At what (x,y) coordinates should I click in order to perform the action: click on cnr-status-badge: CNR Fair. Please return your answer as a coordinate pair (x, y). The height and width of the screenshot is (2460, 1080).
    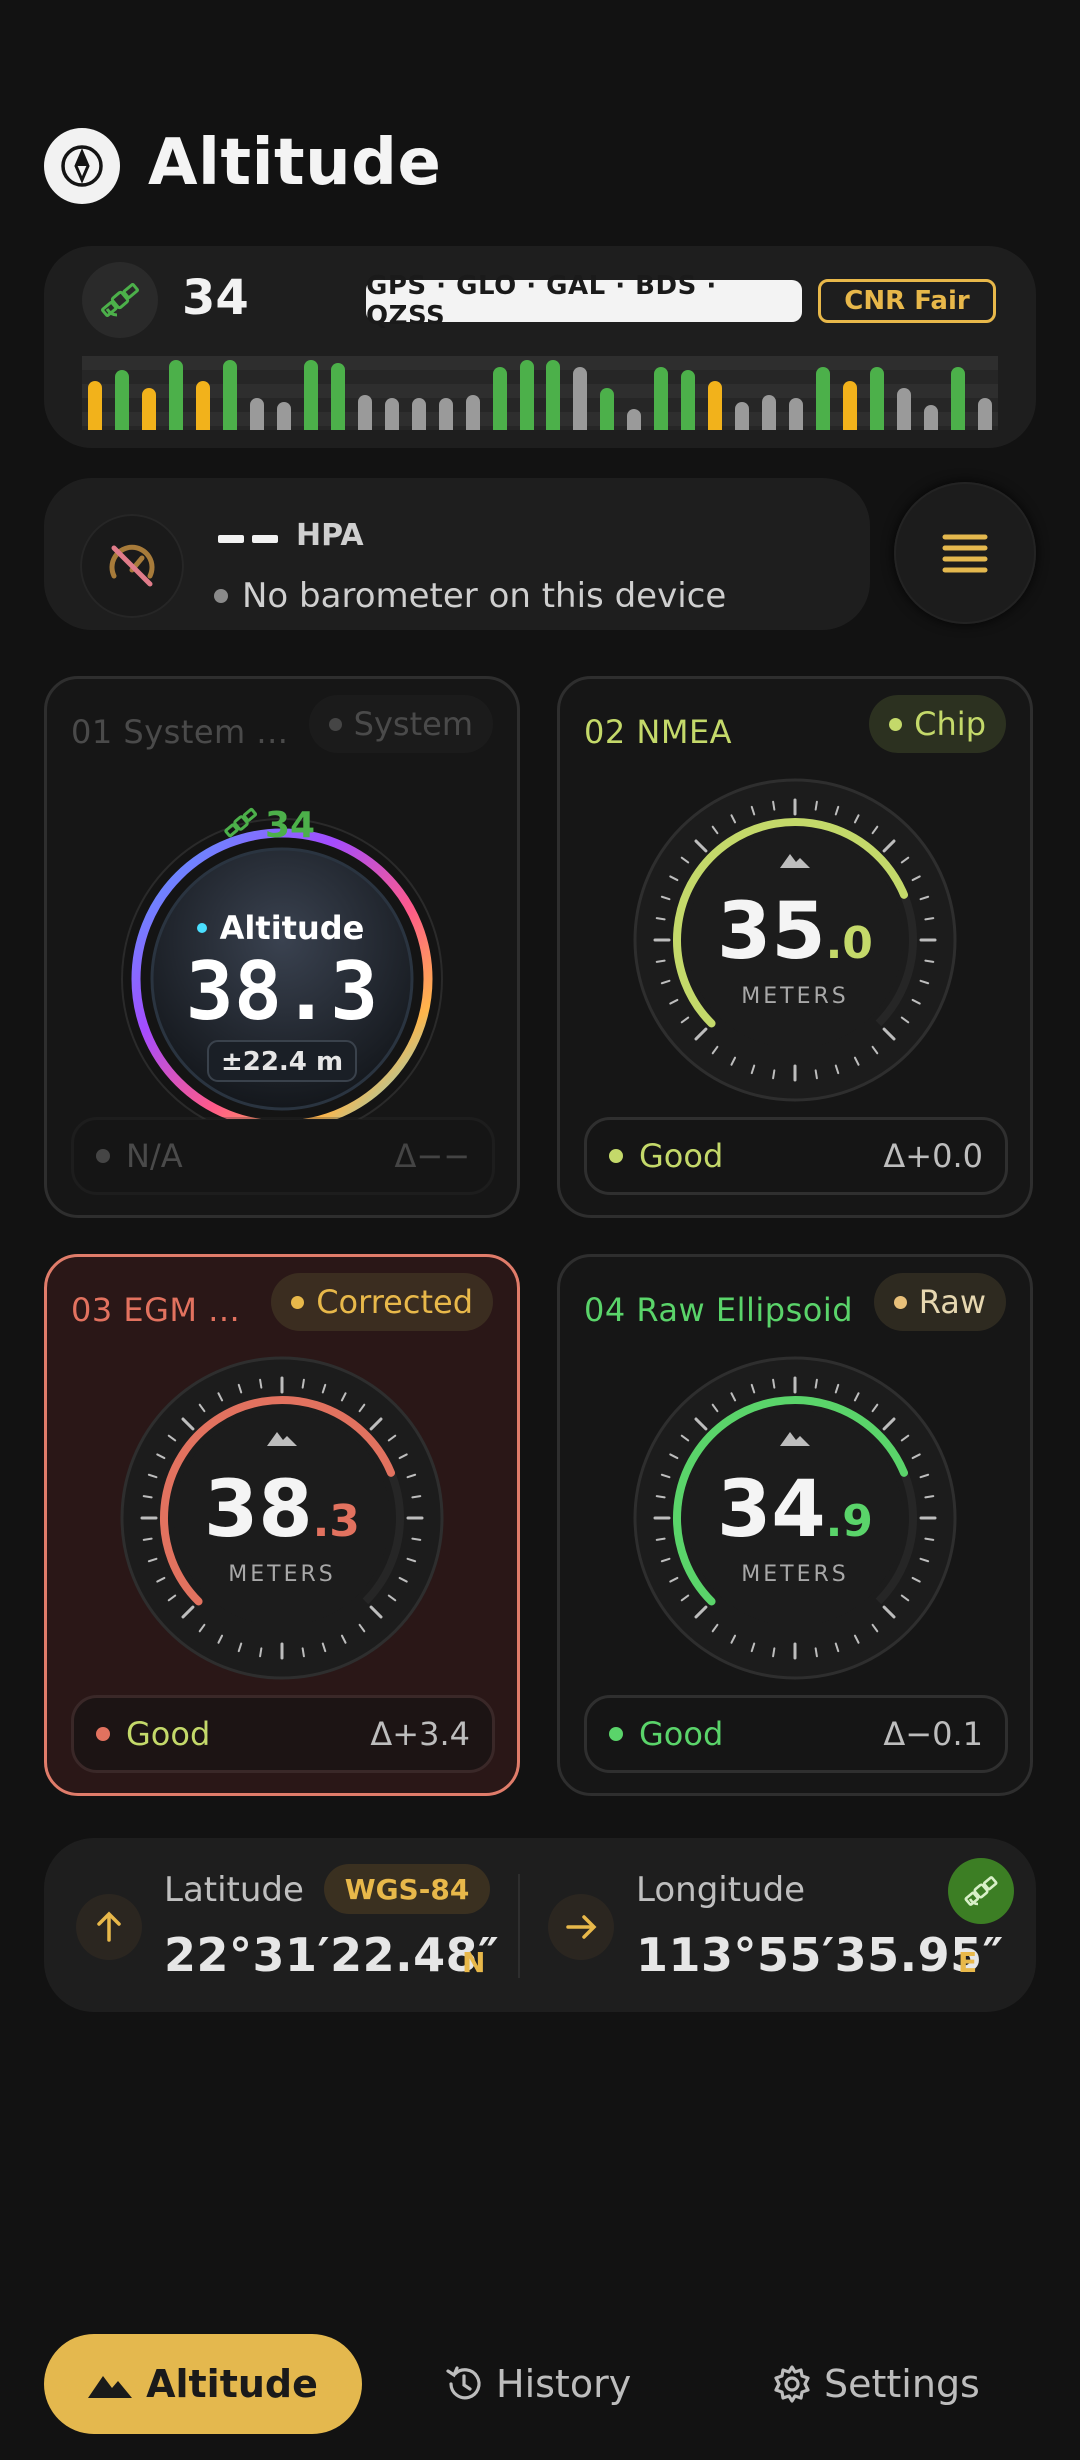
    Looking at the image, I should click on (907, 301).